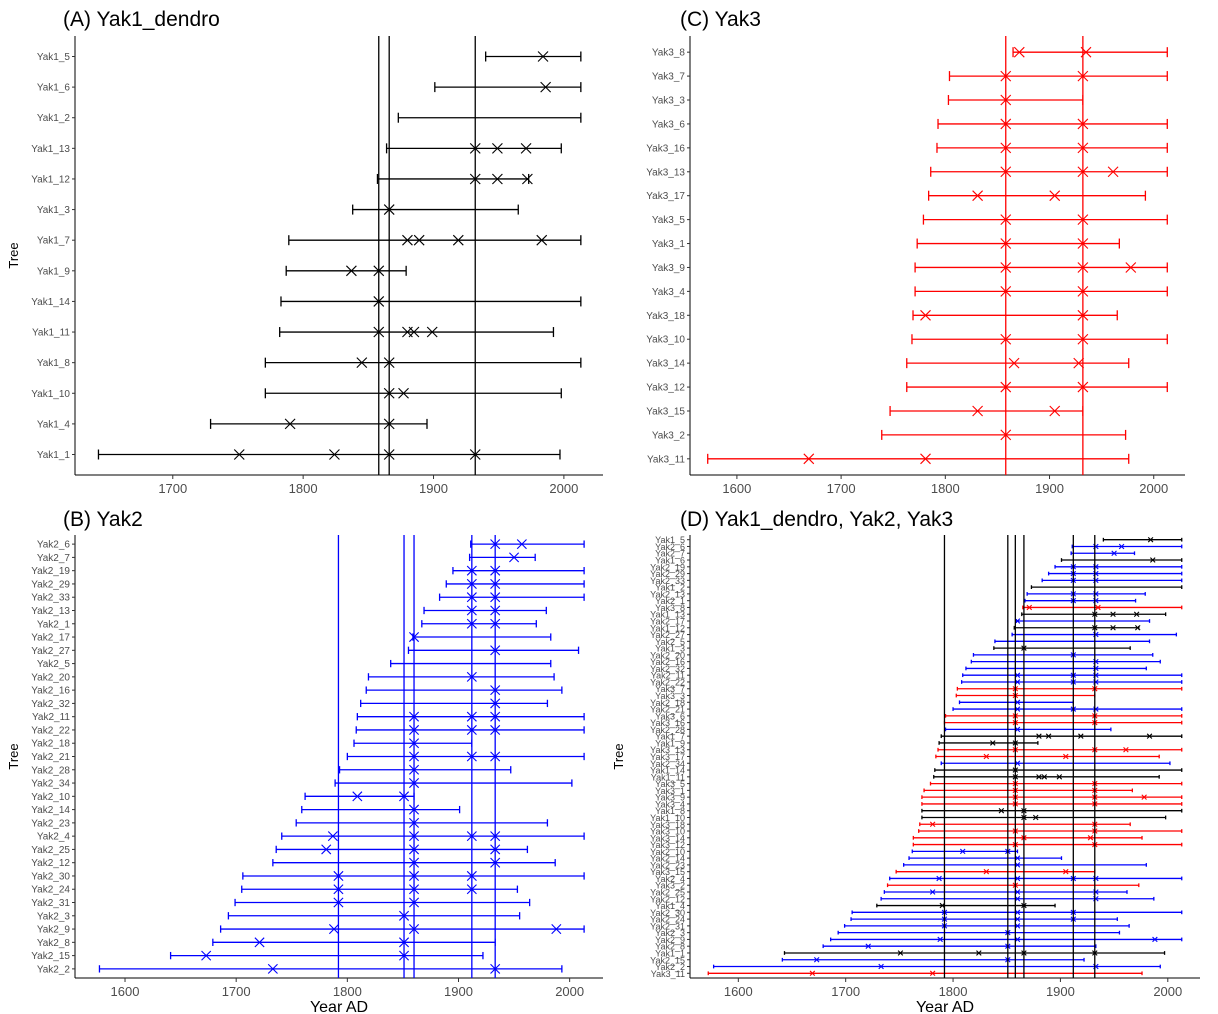 Image resolution: width=1218 pixels, height=1014 pixels. What do you see at coordinates (670, 540) in the screenshot?
I see `y-tick-label: Yak1_5` at bounding box center [670, 540].